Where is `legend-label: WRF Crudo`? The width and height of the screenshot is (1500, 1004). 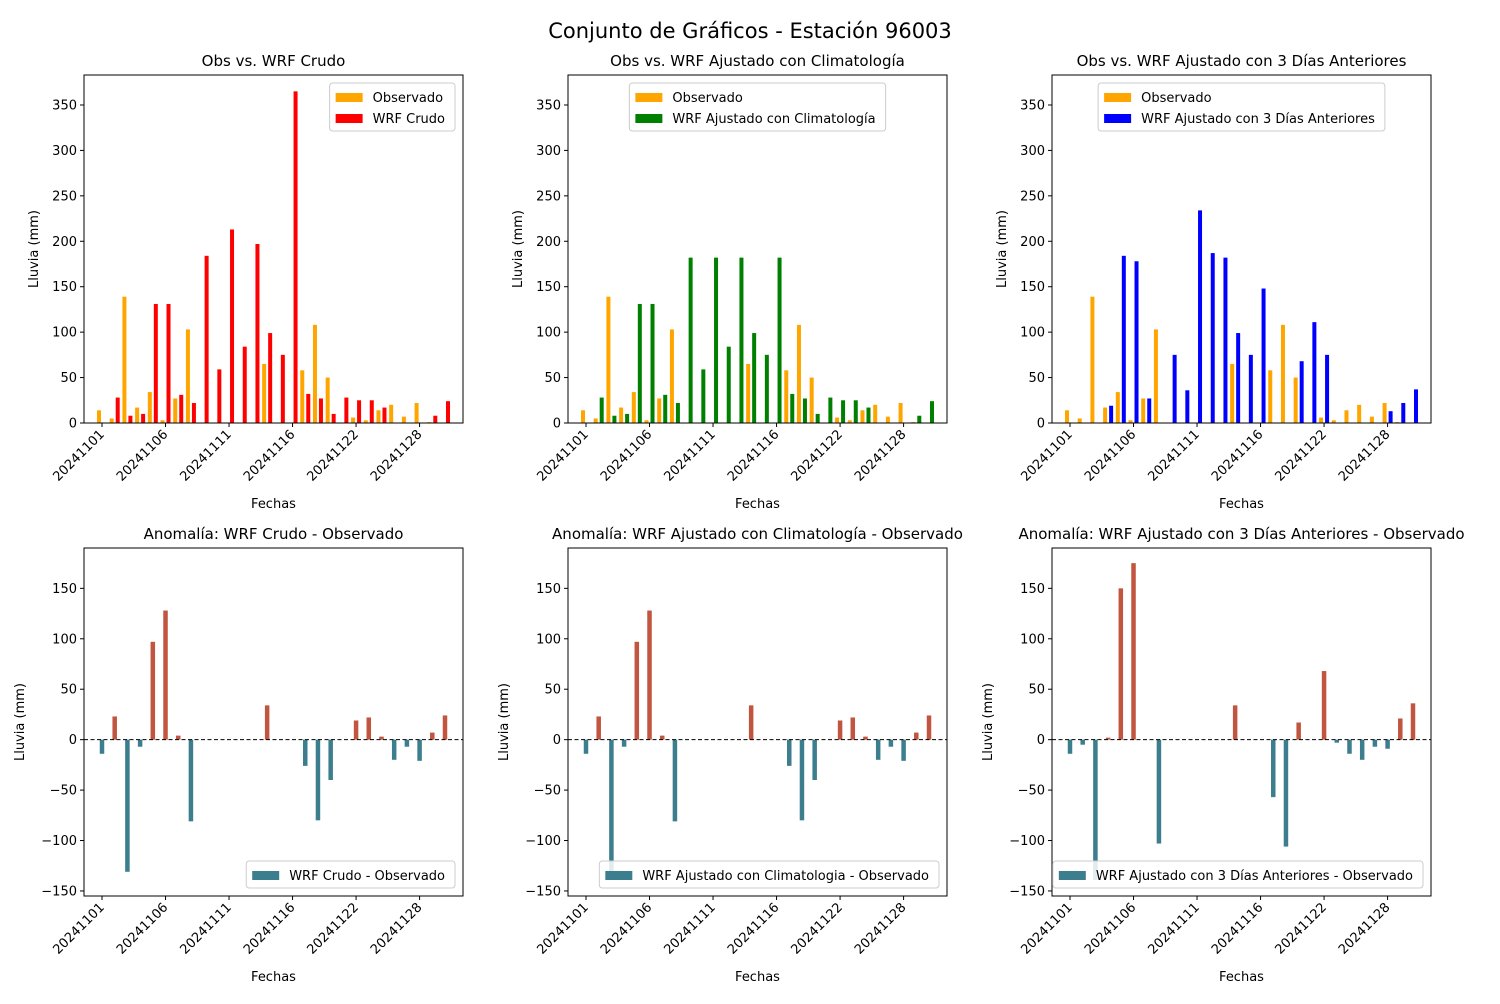 legend-label: WRF Crudo is located at coordinates (409, 119).